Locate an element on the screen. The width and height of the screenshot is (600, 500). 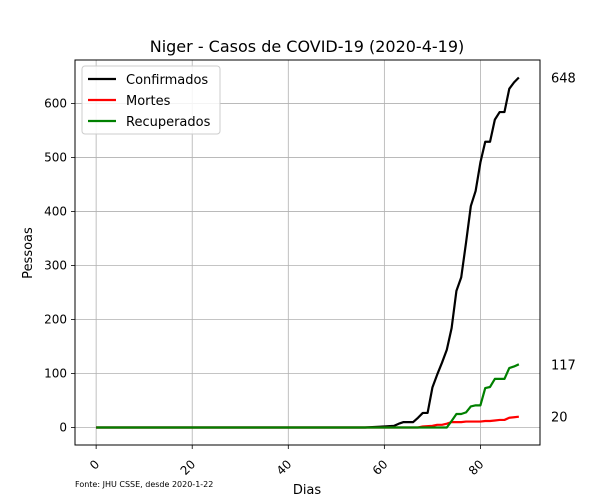
legend-label-confirmados: Confirmados is located at coordinates (167, 80).